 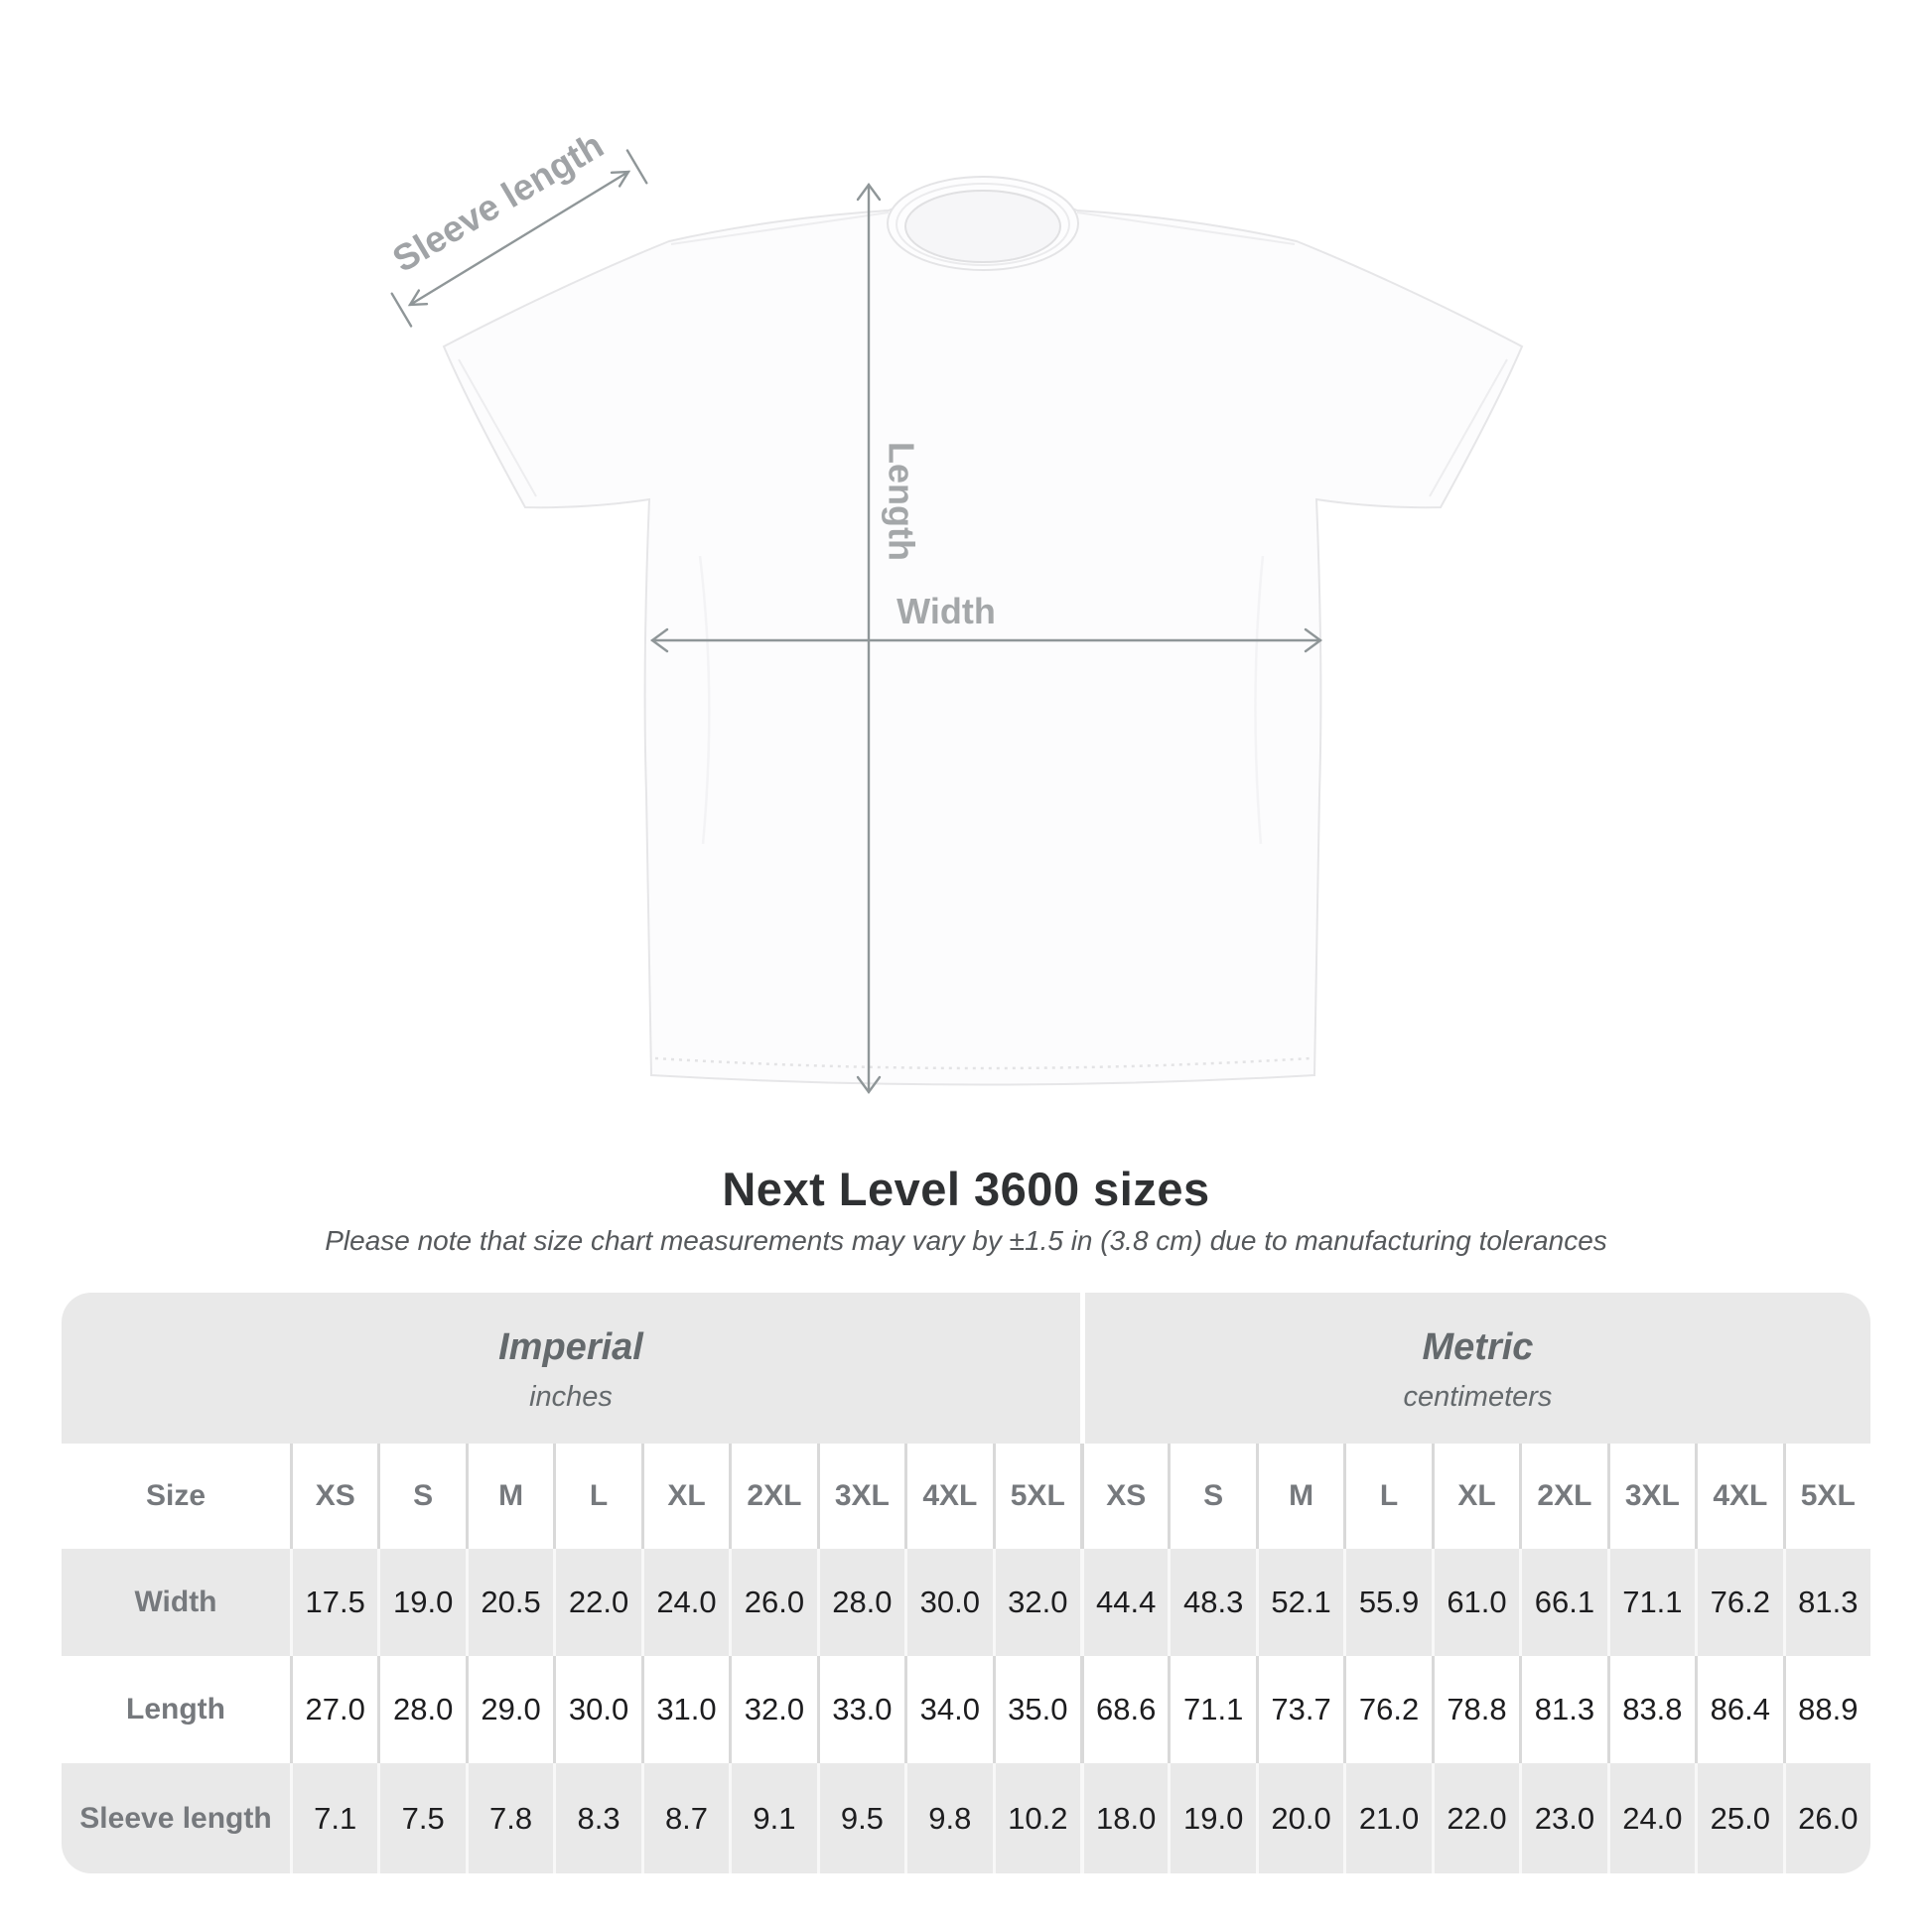 I want to click on length-arrow, so click(x=869, y=638).